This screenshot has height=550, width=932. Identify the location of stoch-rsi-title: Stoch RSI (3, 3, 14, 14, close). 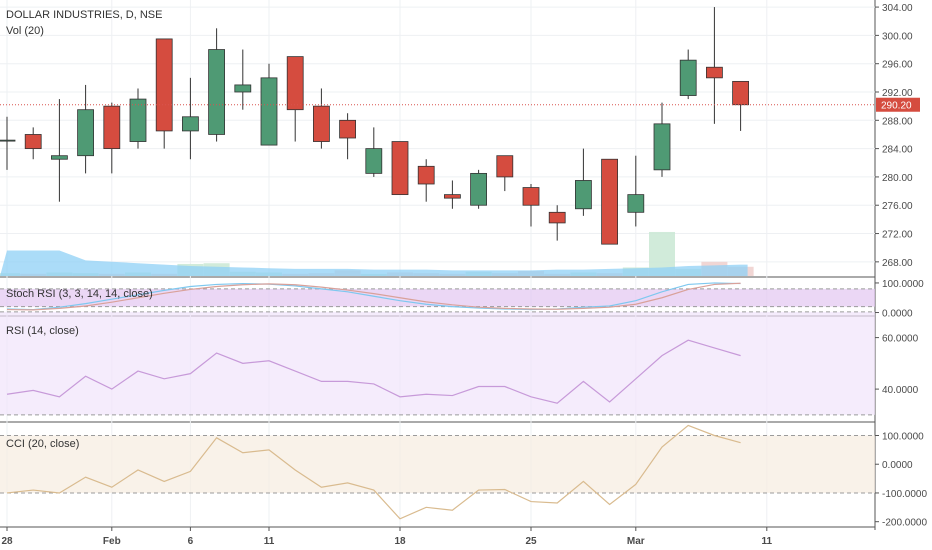
(79, 294).